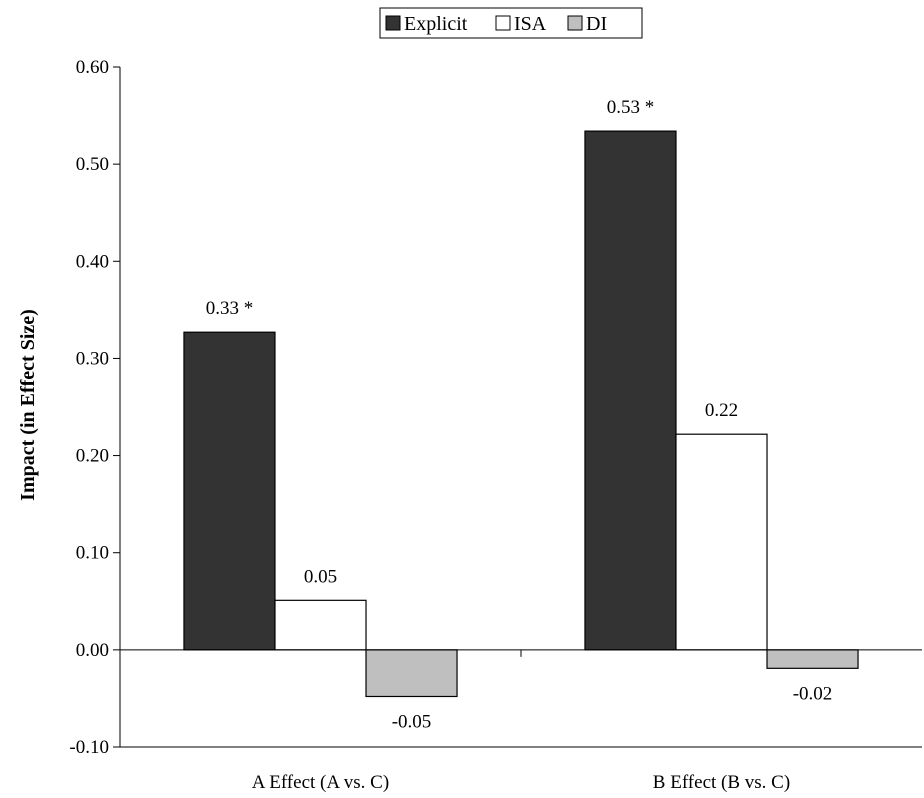  What do you see at coordinates (28, 405) in the screenshot?
I see `y-axis-label: Impact (in Effect Size)` at bounding box center [28, 405].